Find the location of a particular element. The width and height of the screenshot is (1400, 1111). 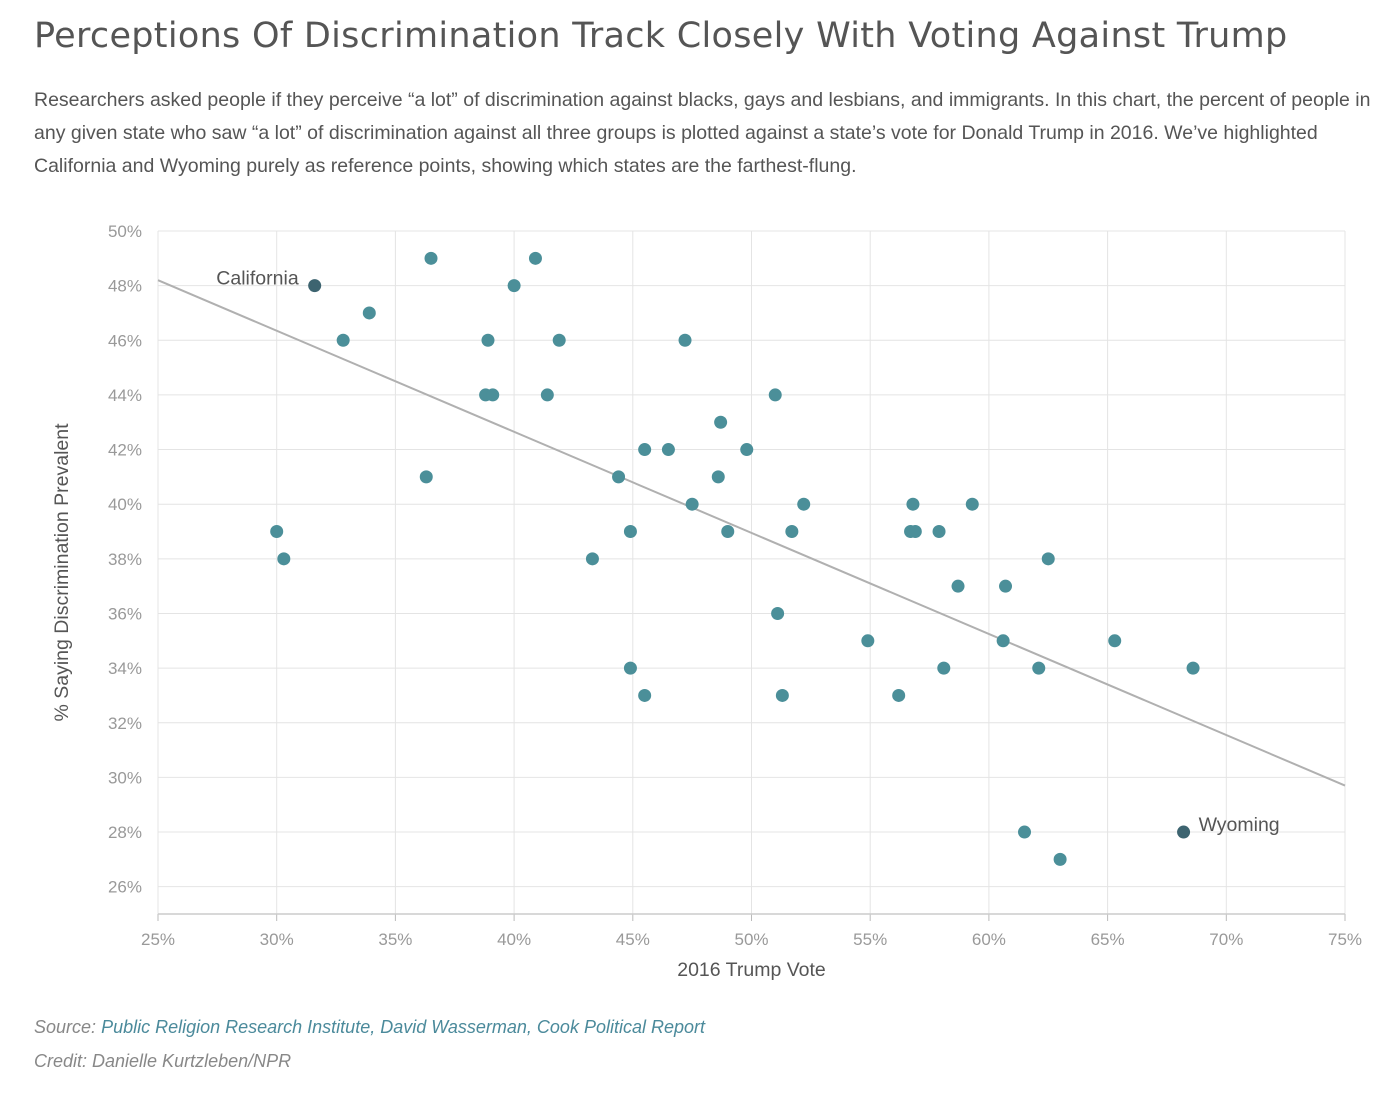

y-tick-label: 36% is located at coordinates (125, 613).